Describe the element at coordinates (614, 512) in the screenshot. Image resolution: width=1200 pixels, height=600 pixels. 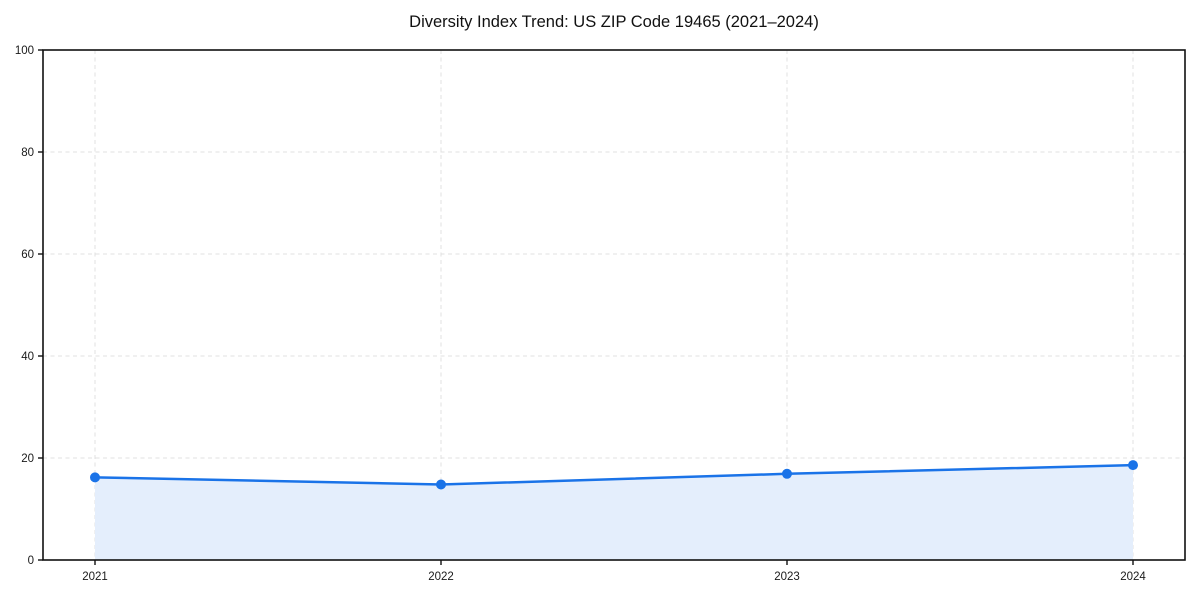
I see `area-fill` at that location.